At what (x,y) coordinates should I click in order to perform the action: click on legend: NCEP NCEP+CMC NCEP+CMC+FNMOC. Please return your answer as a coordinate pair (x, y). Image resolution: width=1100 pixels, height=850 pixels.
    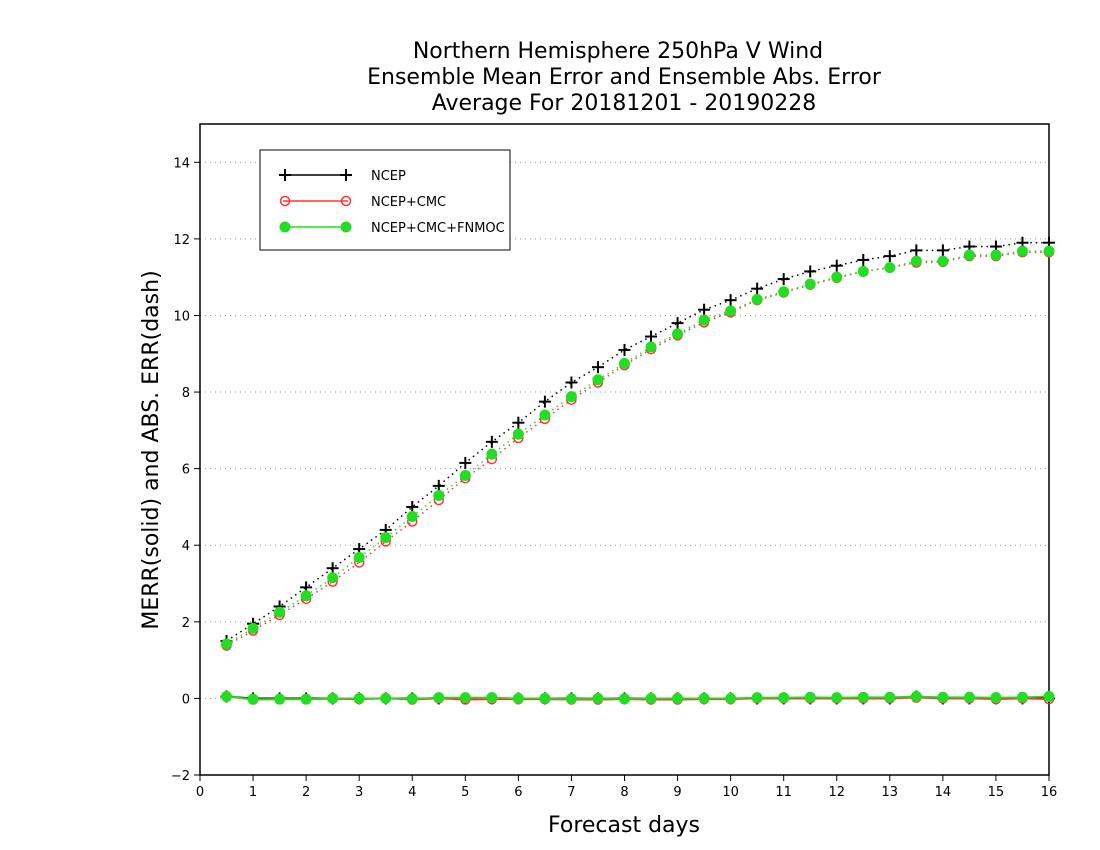
    Looking at the image, I should click on (385, 200).